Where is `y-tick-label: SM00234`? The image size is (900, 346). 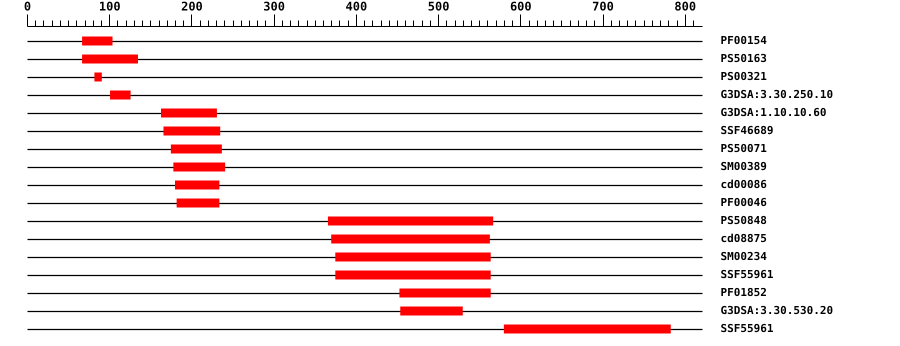
y-tick-label: SM00234 is located at coordinates (744, 256).